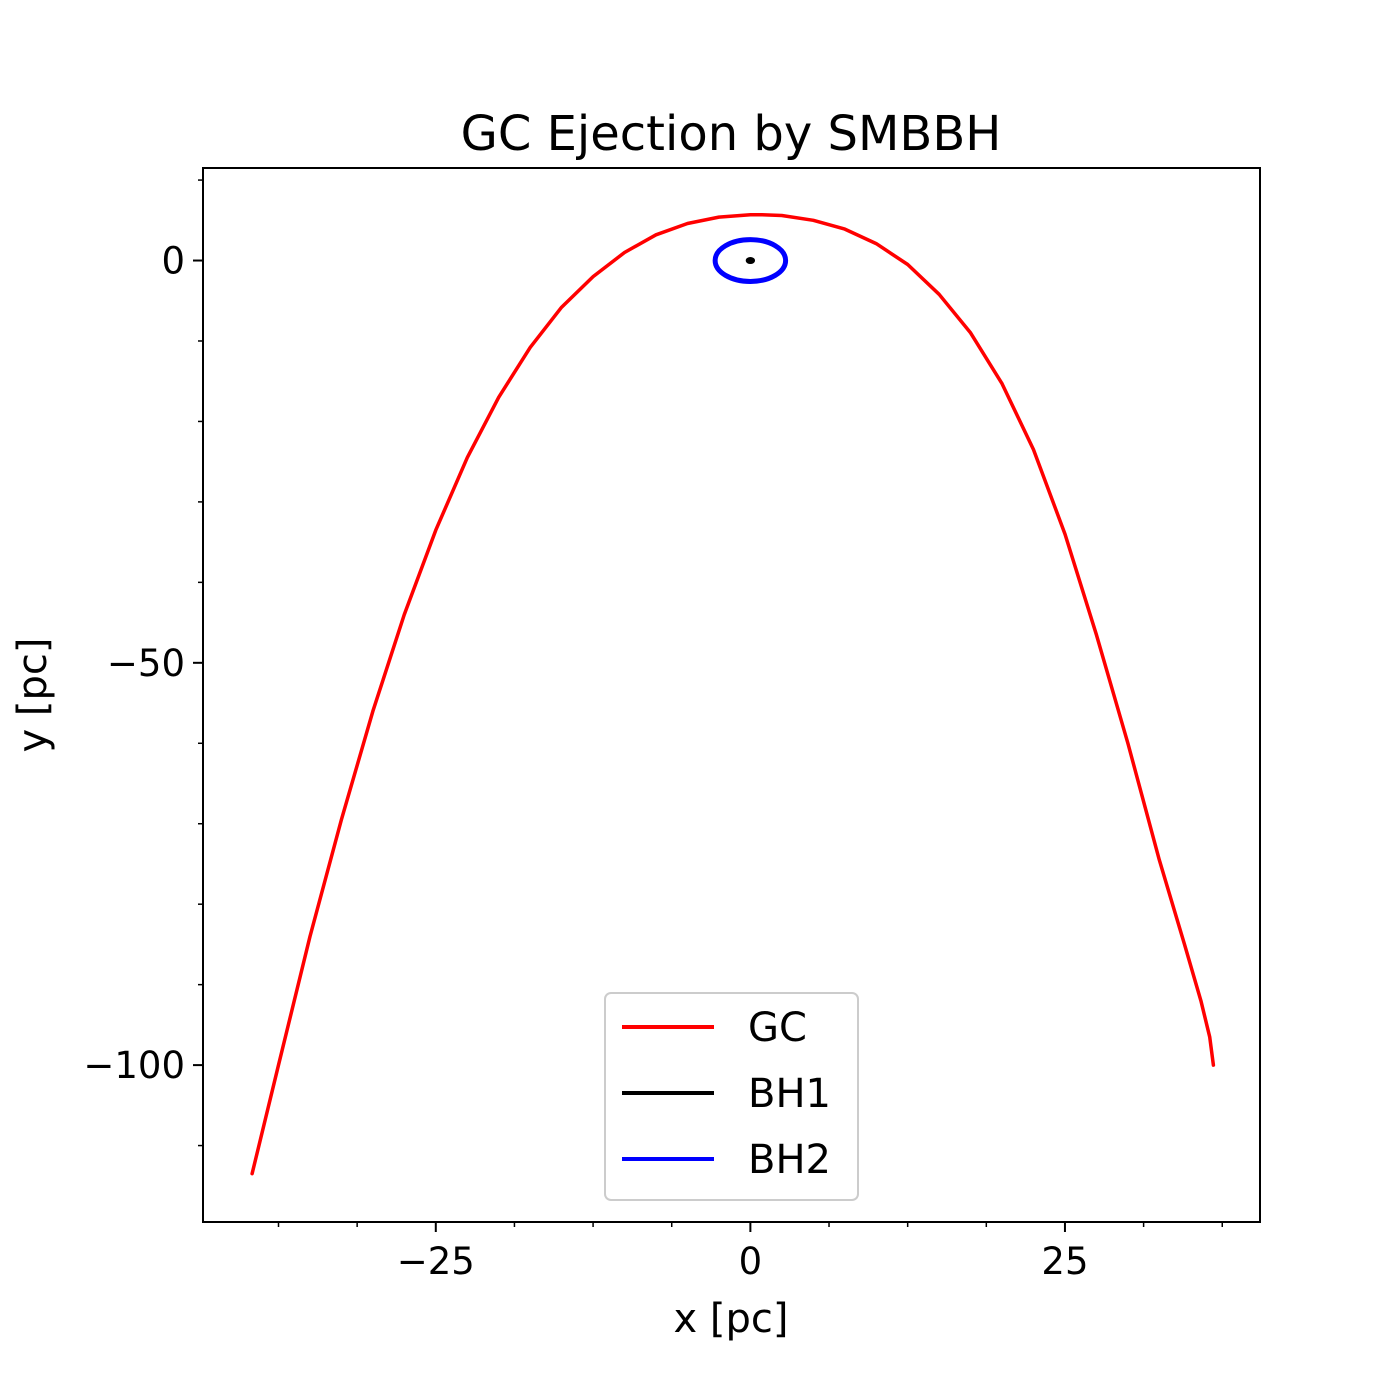  Describe the element at coordinates (789, 1160) in the screenshot. I see `legend-label-bh2: BH2` at that location.